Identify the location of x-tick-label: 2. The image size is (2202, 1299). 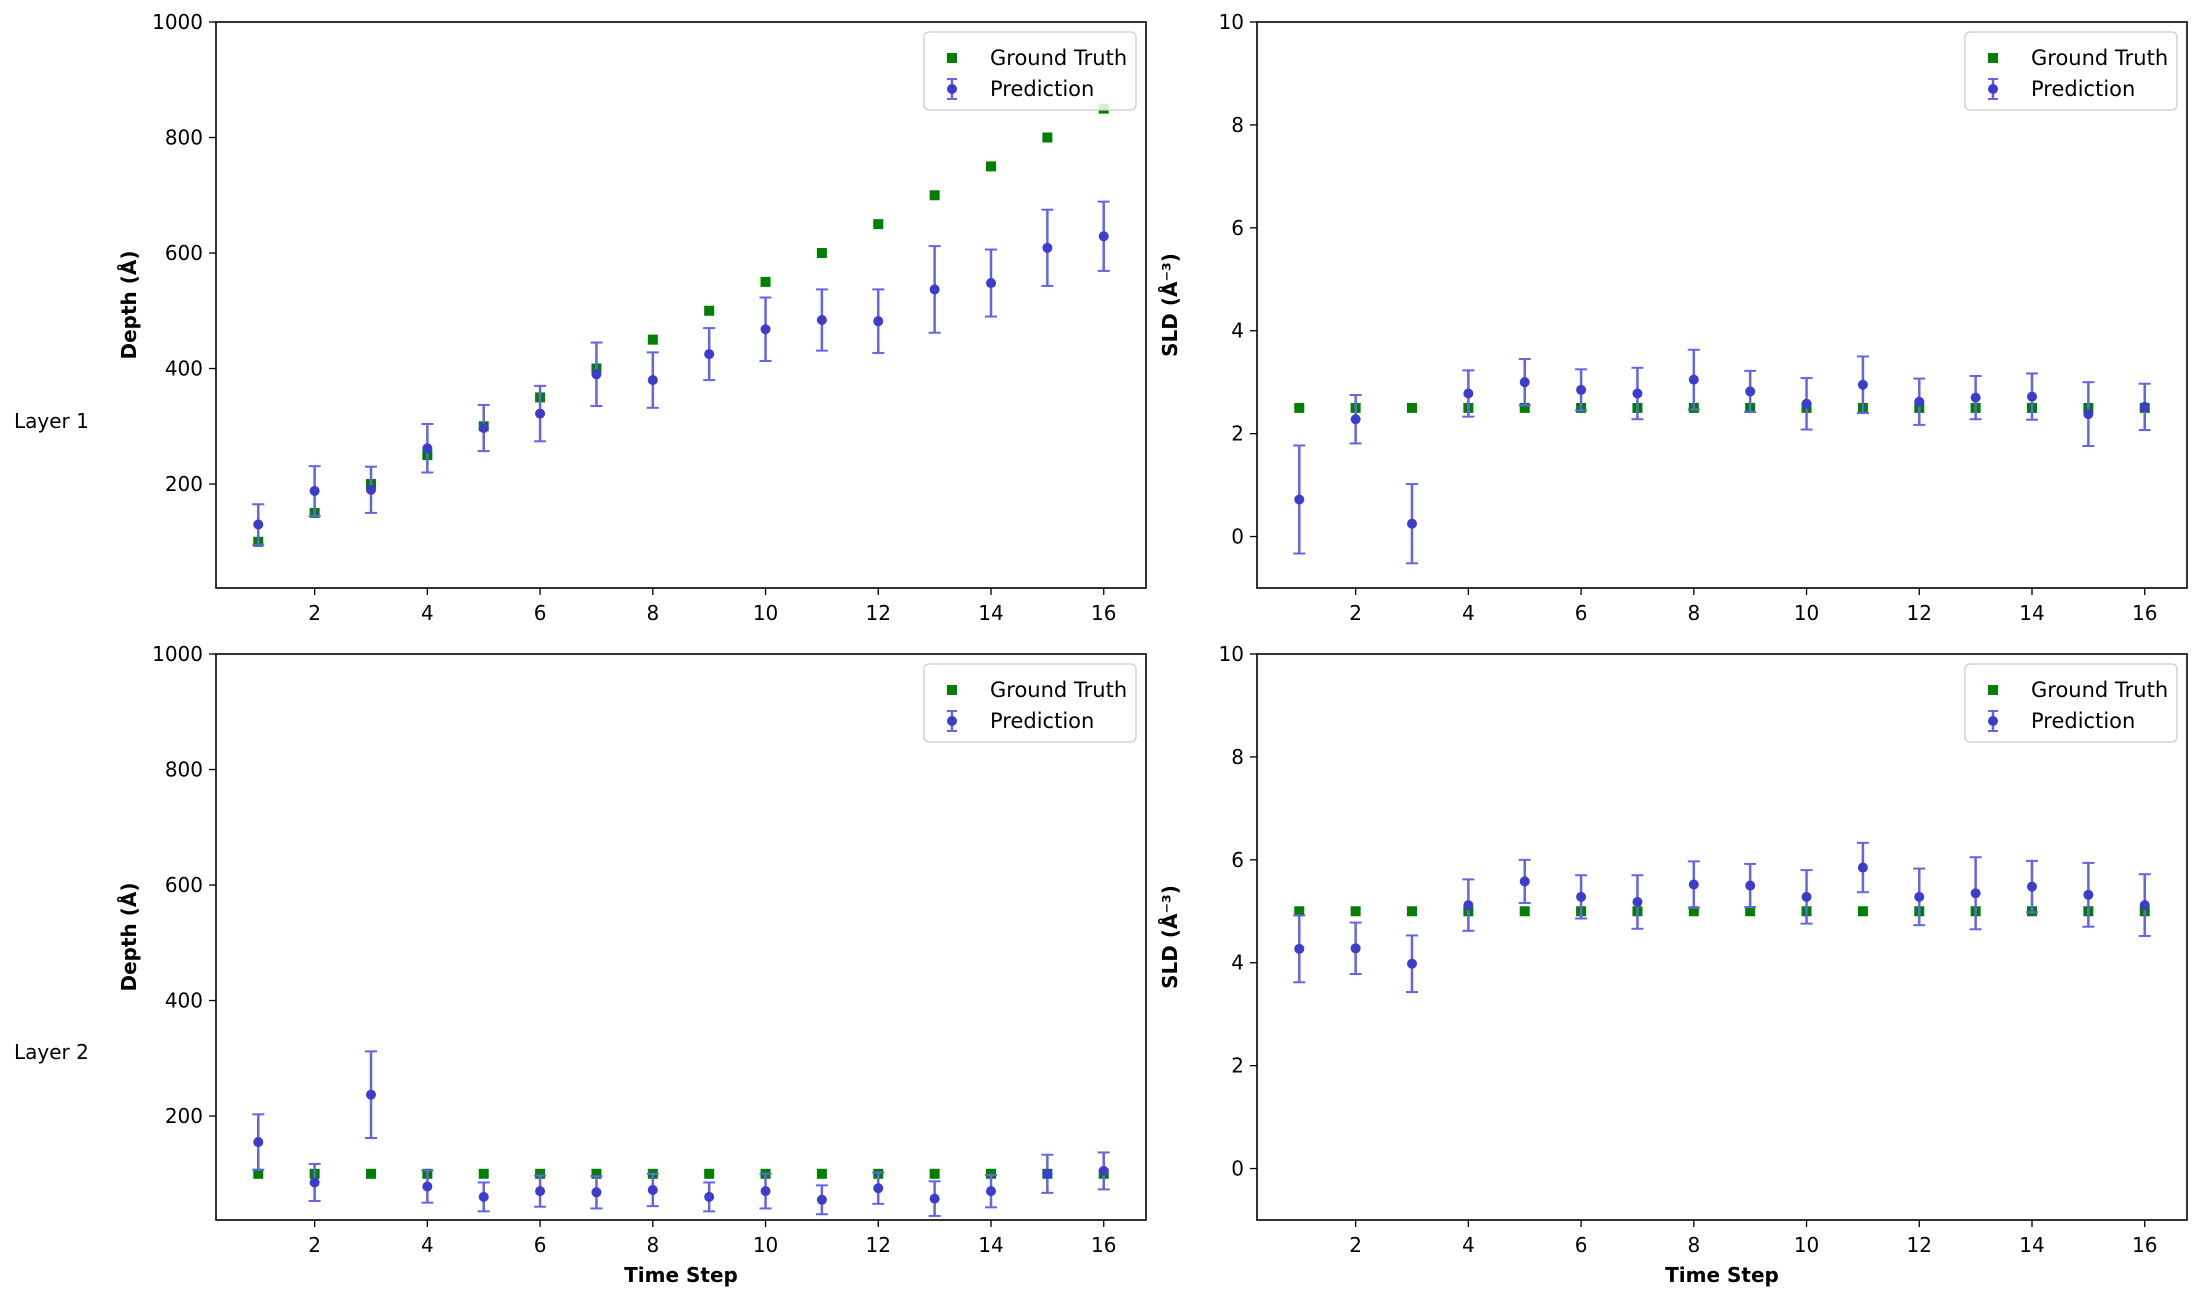
(1355, 1245).